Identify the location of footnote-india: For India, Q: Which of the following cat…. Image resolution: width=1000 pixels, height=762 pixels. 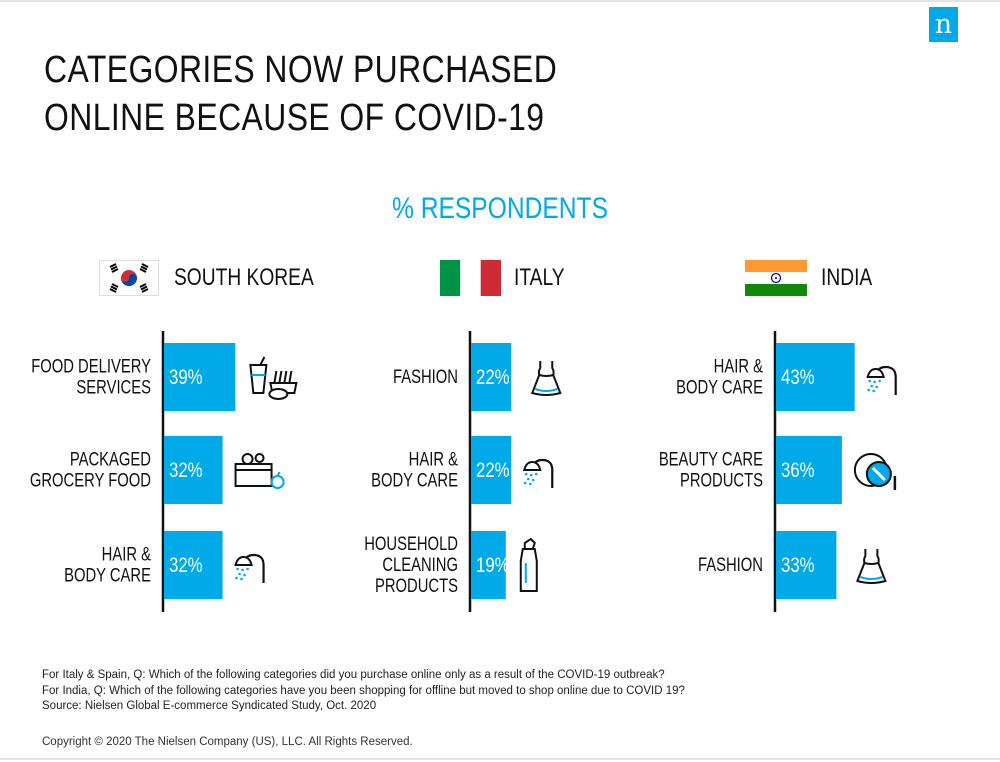
(363, 690).